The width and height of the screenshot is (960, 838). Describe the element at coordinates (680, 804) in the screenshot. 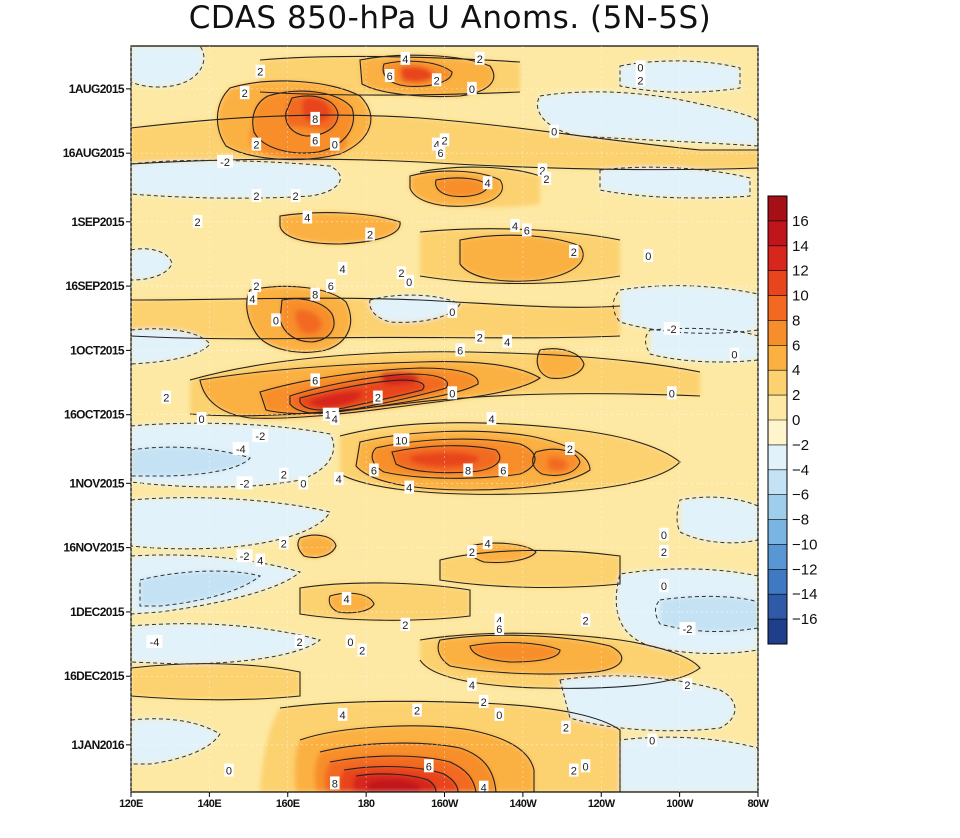

I see `x-tick-label: 100W` at that location.